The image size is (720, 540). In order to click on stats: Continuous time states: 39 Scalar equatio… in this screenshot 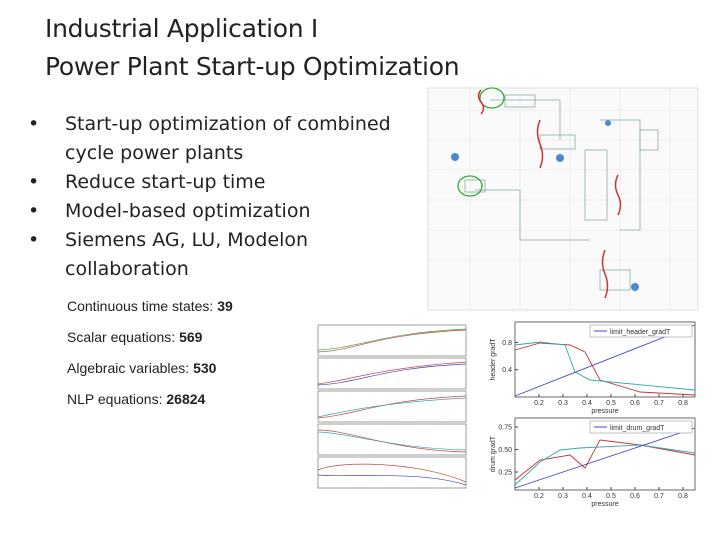, I will do `click(150, 360)`.